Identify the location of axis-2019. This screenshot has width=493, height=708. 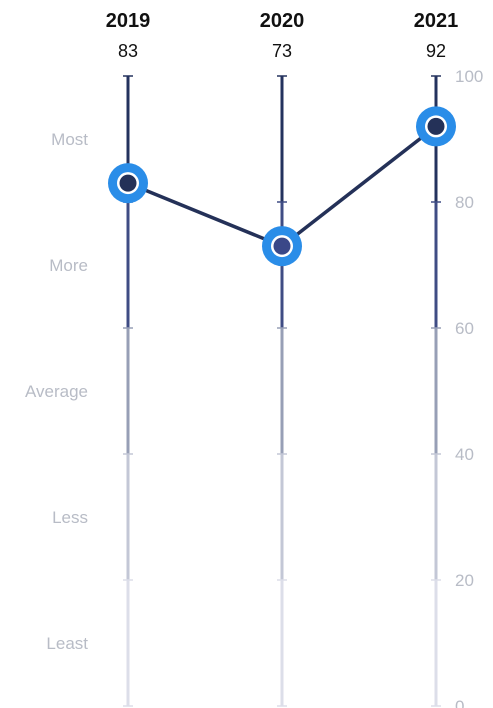
(128, 391).